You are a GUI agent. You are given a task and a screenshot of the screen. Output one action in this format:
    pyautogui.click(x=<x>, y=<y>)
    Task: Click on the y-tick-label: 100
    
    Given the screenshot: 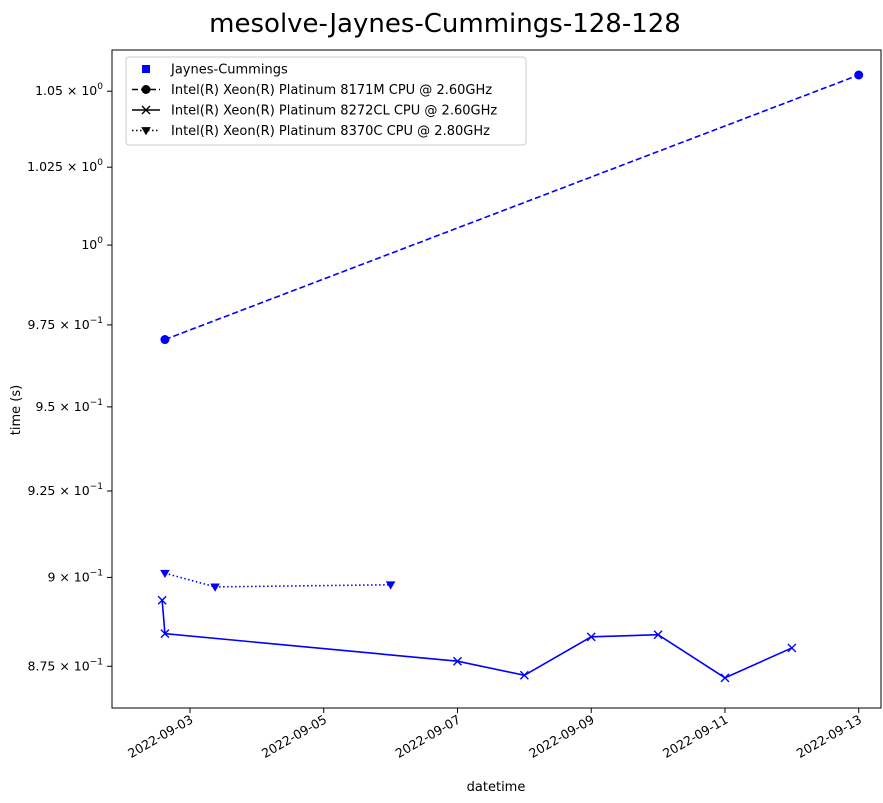 What is the action you would take?
    pyautogui.click(x=92, y=244)
    